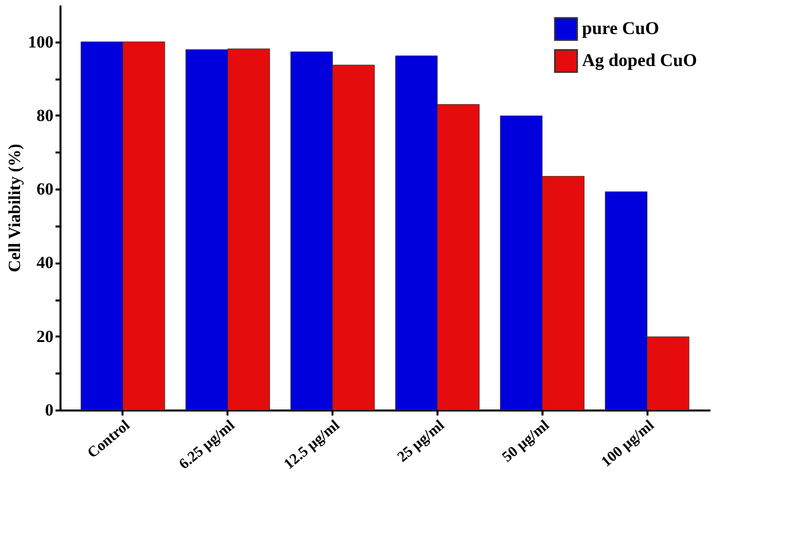 The height and width of the screenshot is (541, 791). Describe the element at coordinates (45, 189) in the screenshot. I see `y-tick-label: 60` at that location.